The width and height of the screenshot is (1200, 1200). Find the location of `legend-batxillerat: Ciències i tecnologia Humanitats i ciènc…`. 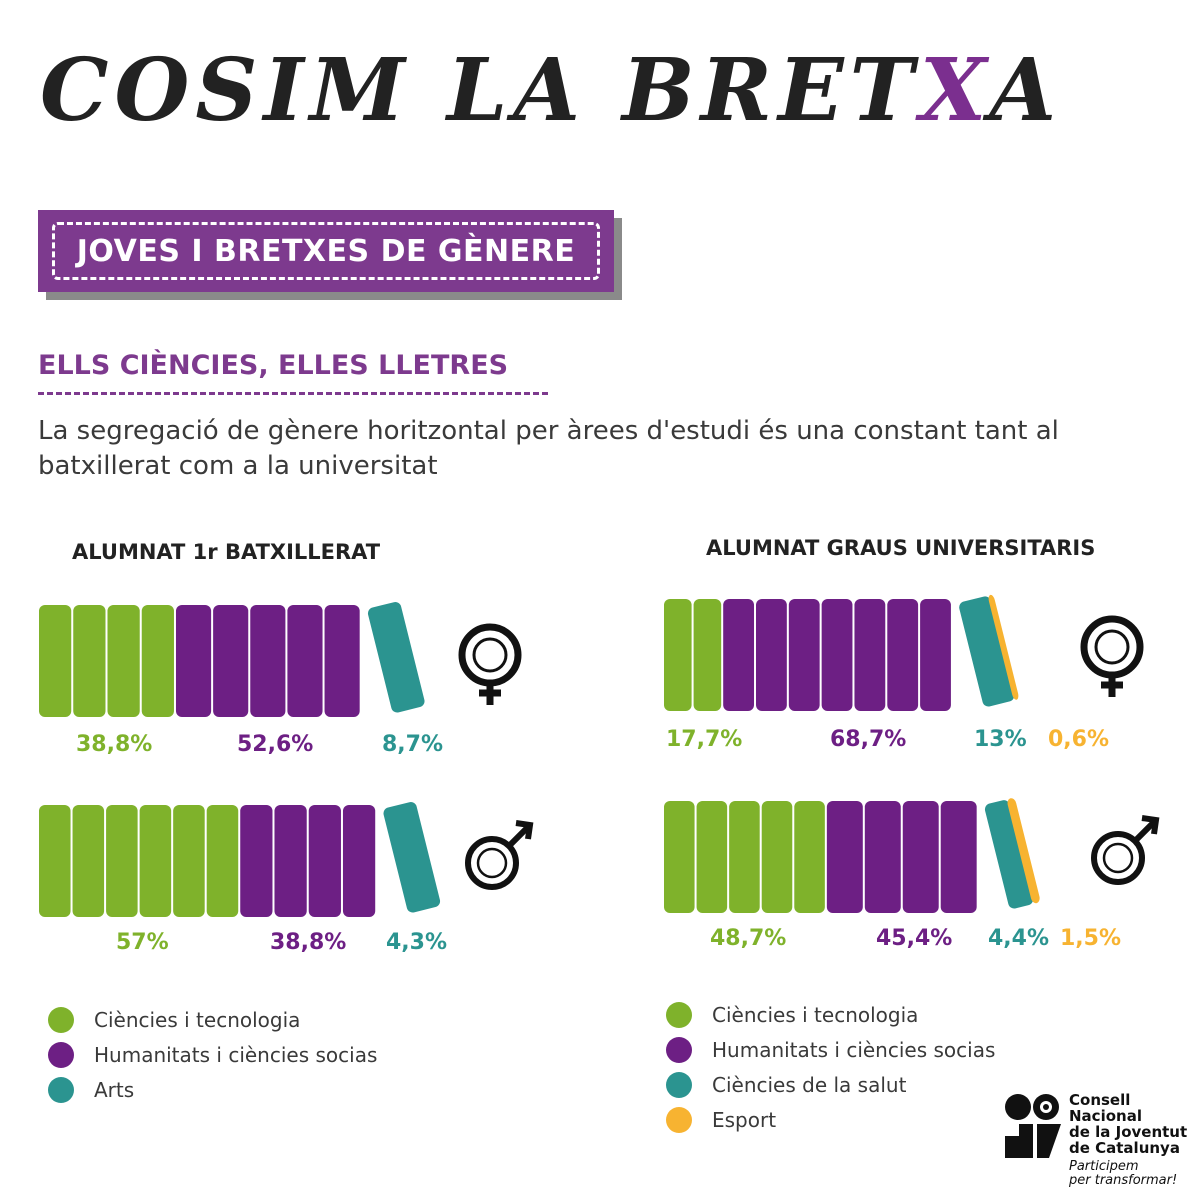

legend-batxillerat: Ciències i tecnologia Humanitats i ciènc… is located at coordinates (212, 1054).